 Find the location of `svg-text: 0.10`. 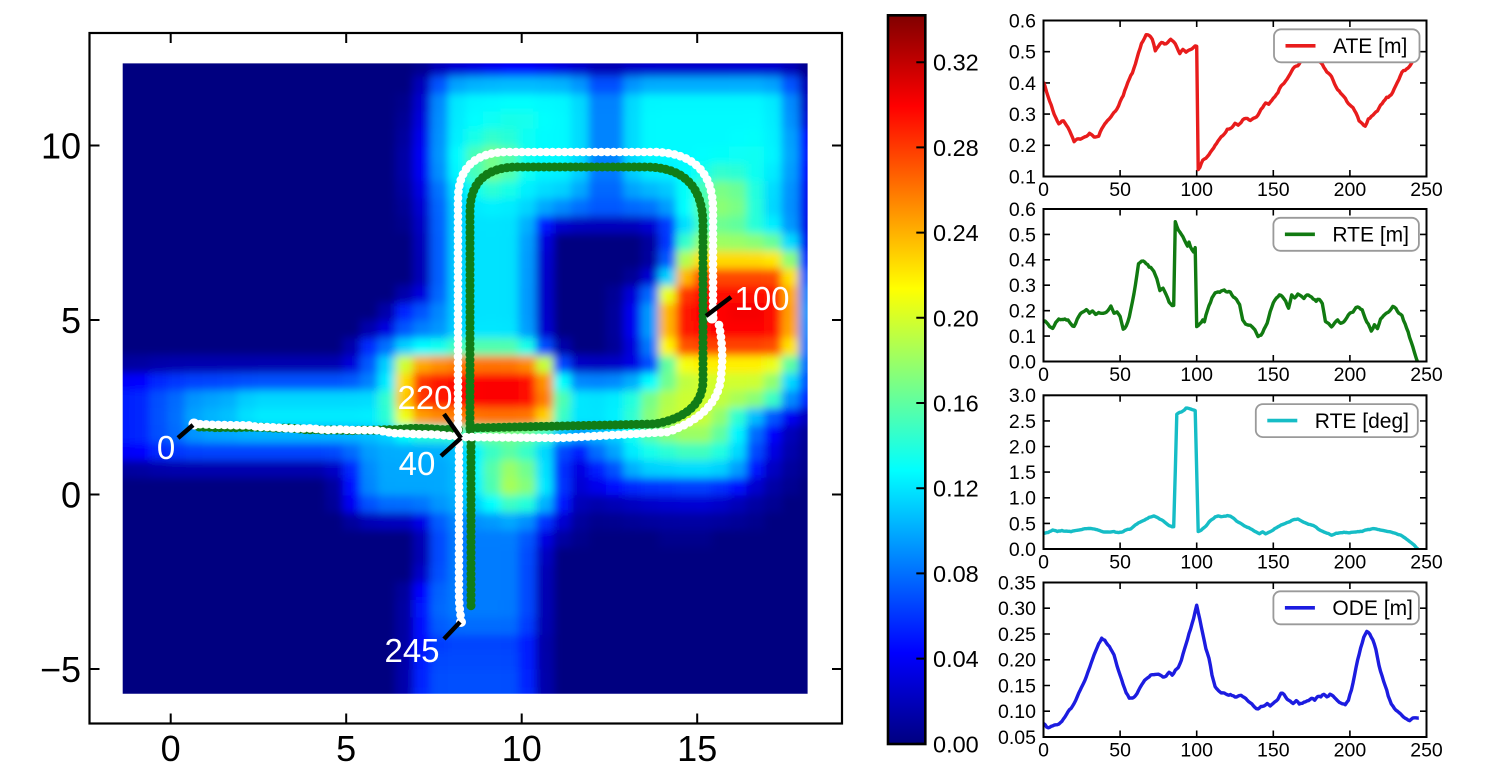

svg-text: 0.10 is located at coordinates (1017, 712).